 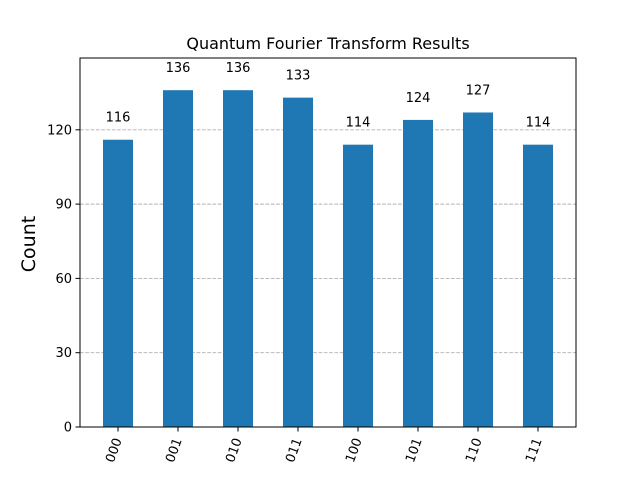 I want to click on x-tick-label-001: 001, so click(x=174, y=450).